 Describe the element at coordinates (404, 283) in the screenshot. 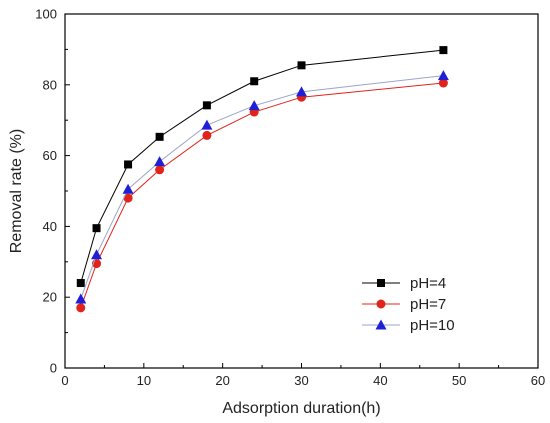

I see `legend-item: pH=4` at that location.